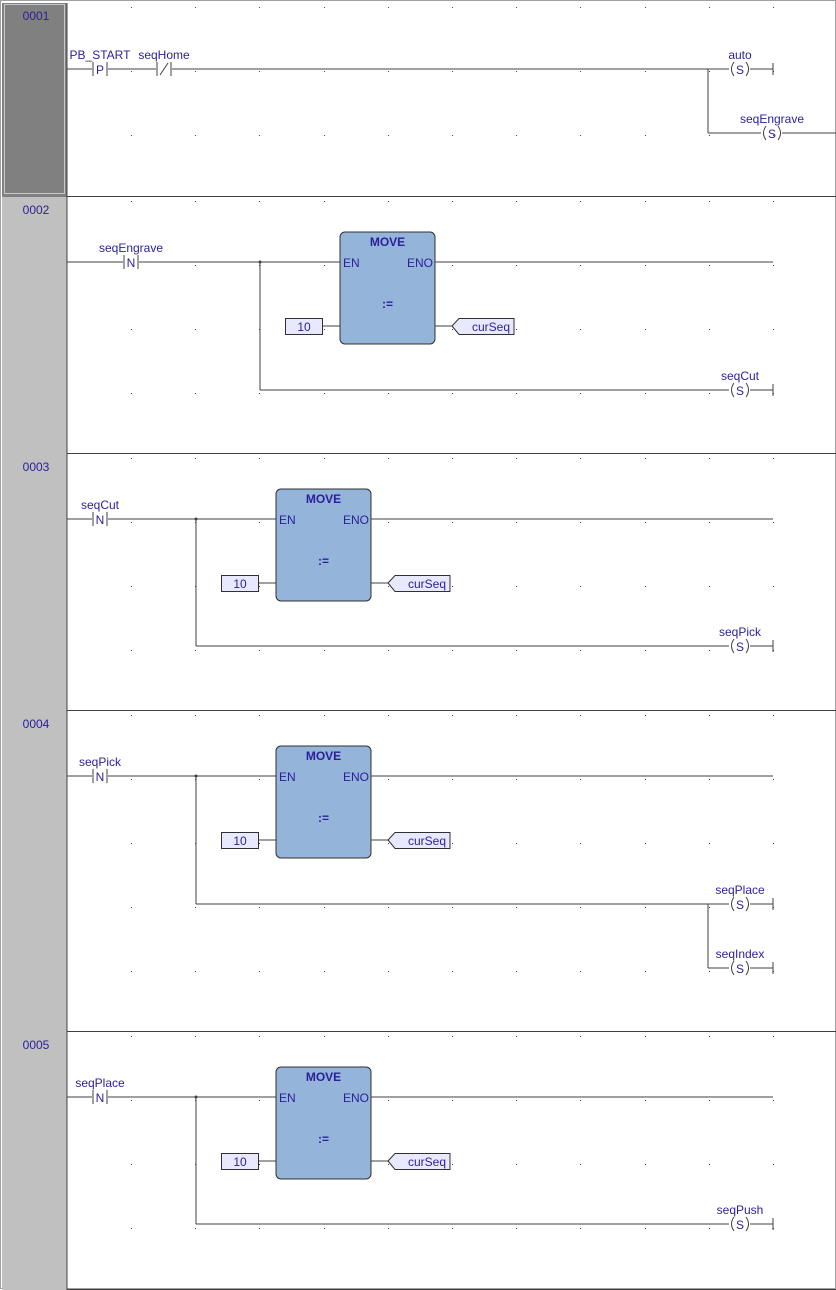 Image resolution: width=836 pixels, height=1290 pixels. Describe the element at coordinates (164, 62) in the screenshot. I see `contact-seqHome: seqHome` at that location.